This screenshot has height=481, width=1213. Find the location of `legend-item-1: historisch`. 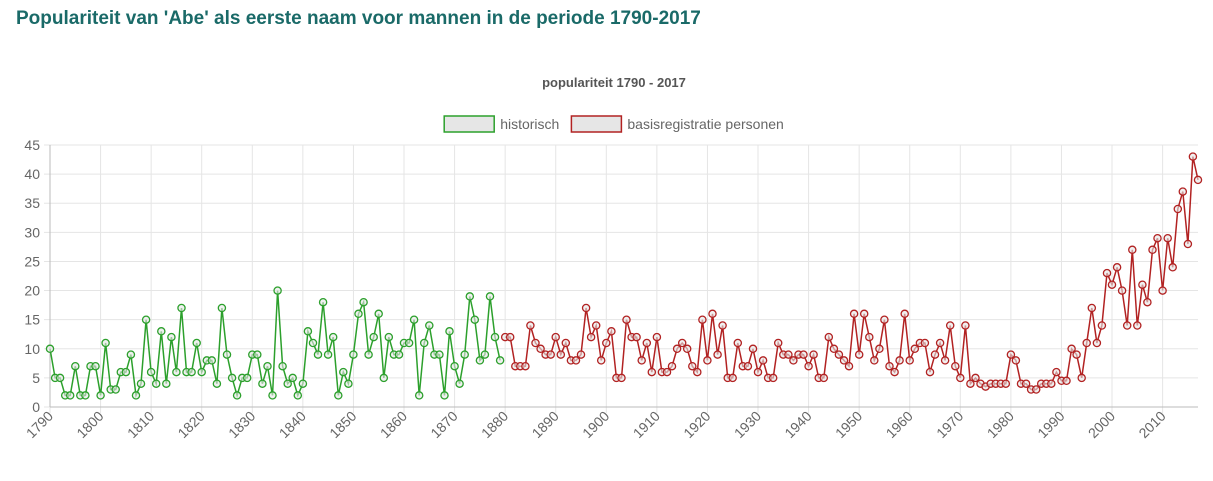

legend-item-1: historisch is located at coordinates (501, 124).